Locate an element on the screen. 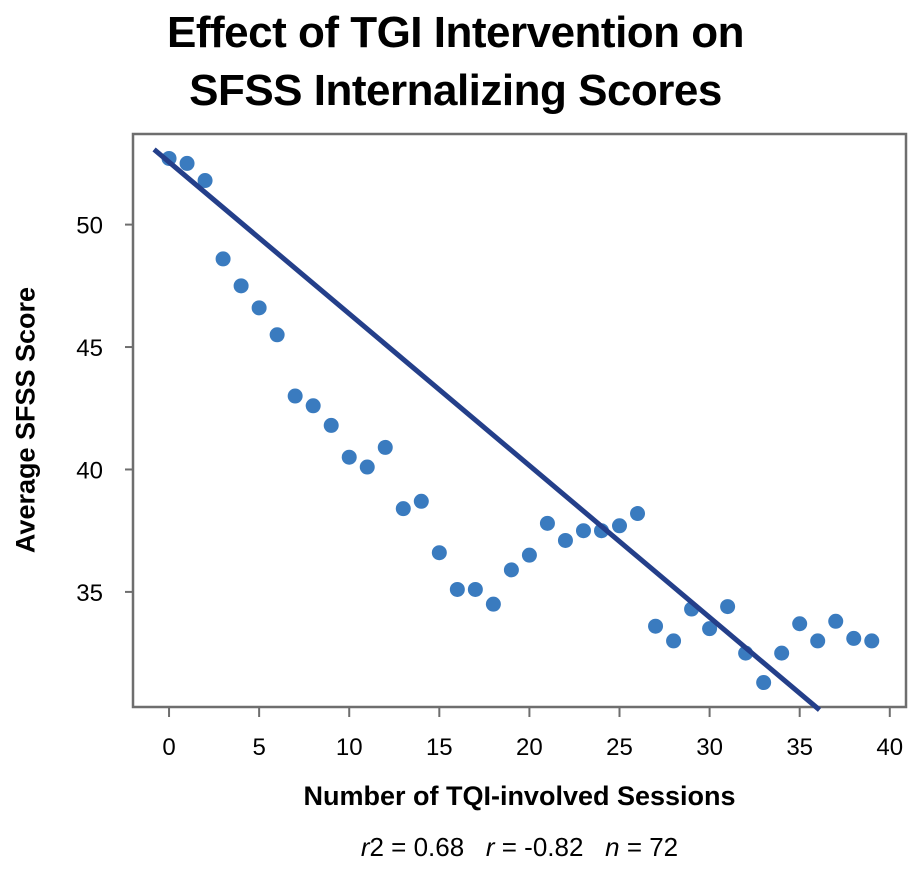 This screenshot has width=911, height=874. y-tick-label: 40 is located at coordinates (89, 470).